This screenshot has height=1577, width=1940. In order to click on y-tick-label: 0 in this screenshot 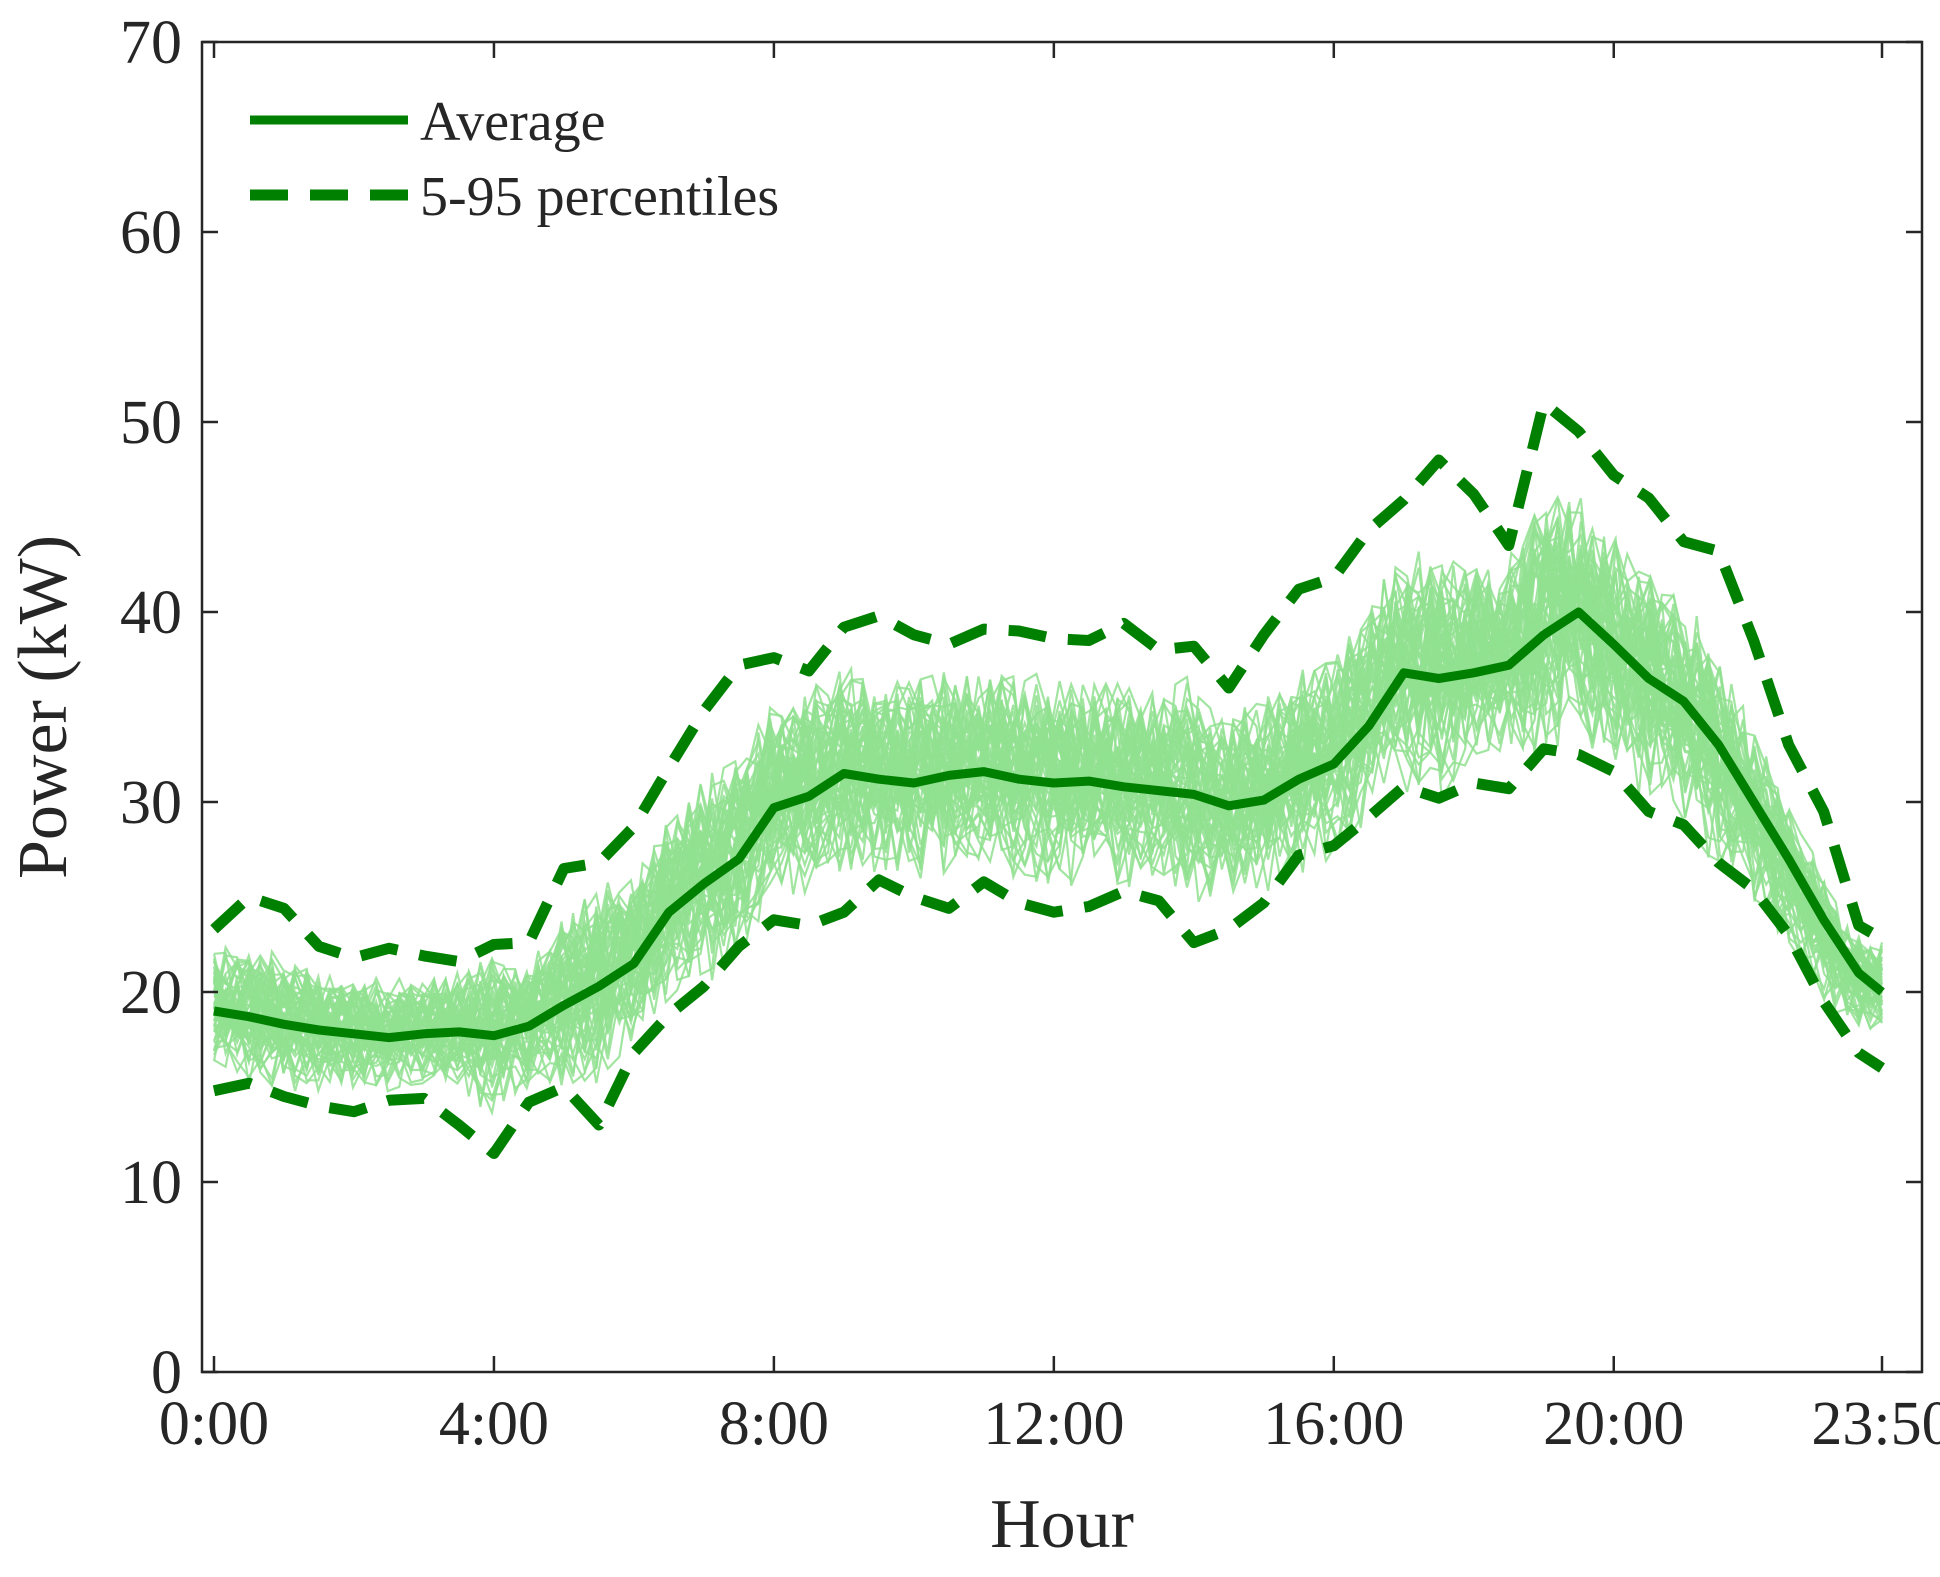, I will do `click(166, 1373)`.